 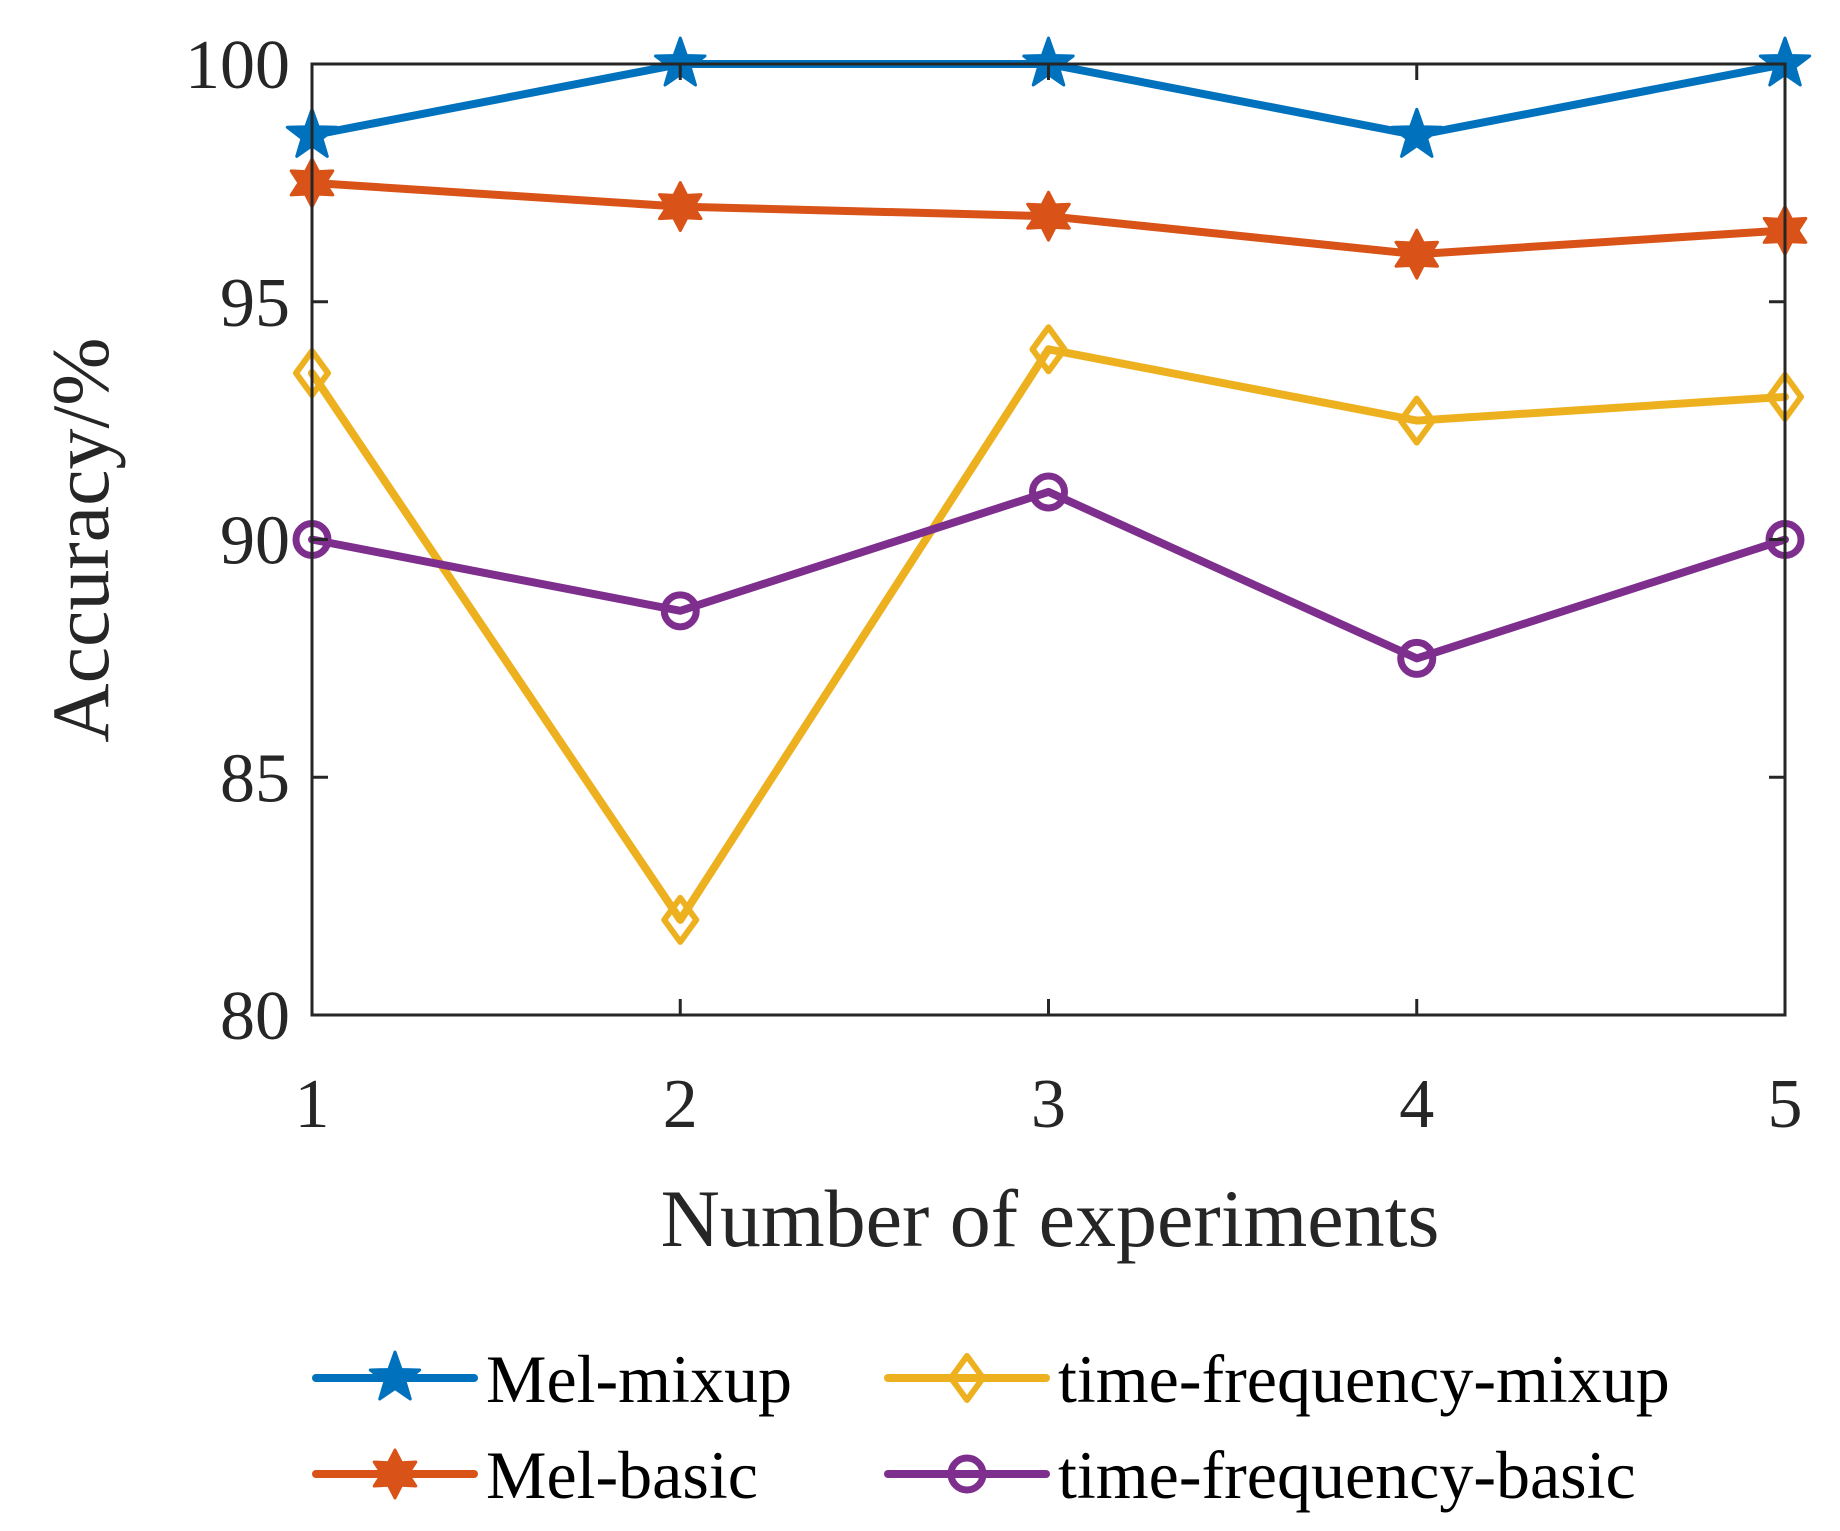 I want to click on series-mel-basic, so click(x=1048, y=218).